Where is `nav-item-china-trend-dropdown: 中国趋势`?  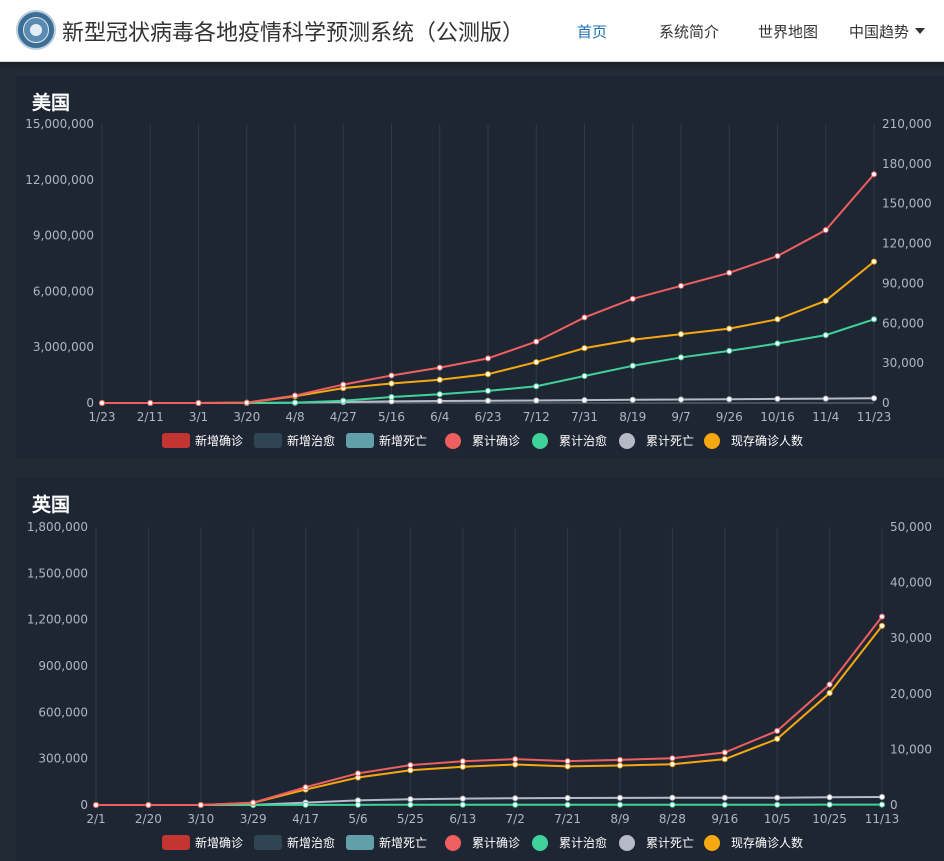 nav-item-china-trend-dropdown: 中国趋势 is located at coordinates (887, 31).